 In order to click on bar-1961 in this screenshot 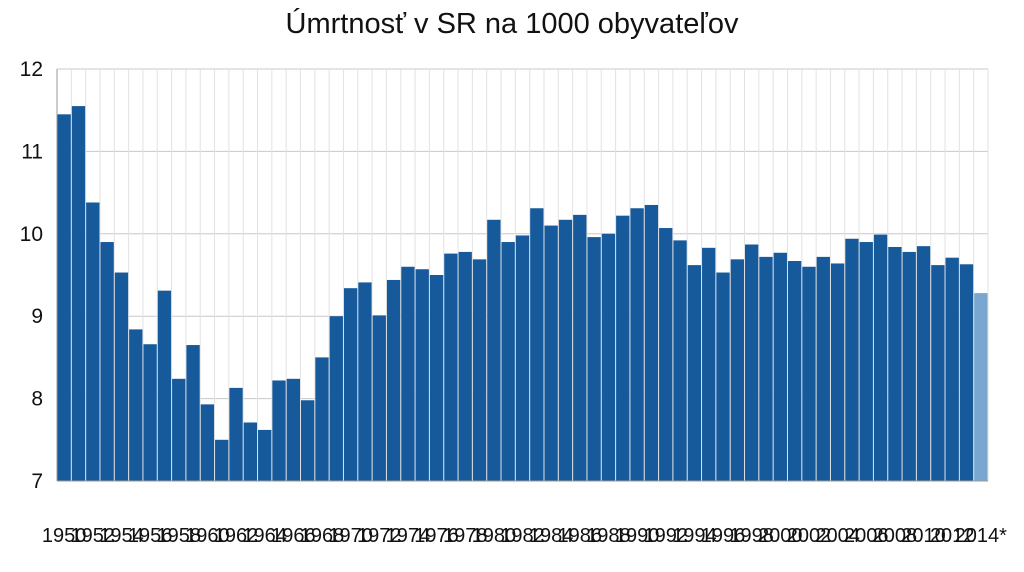, I will do `click(222, 460)`.